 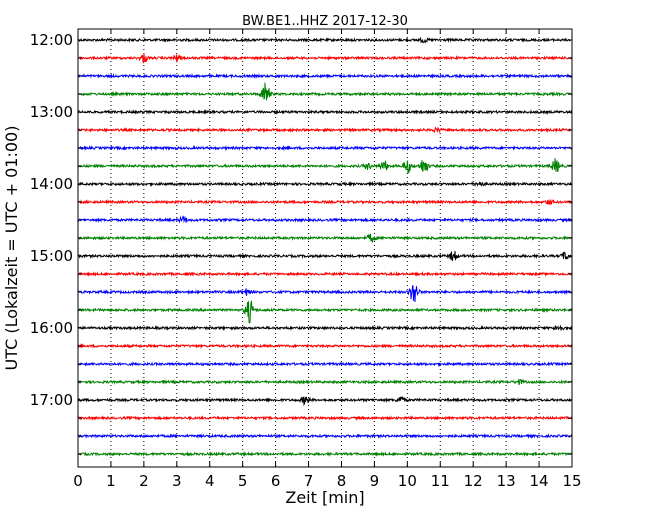 I want to click on y-tick-label: 16:00, so click(x=51, y=328).